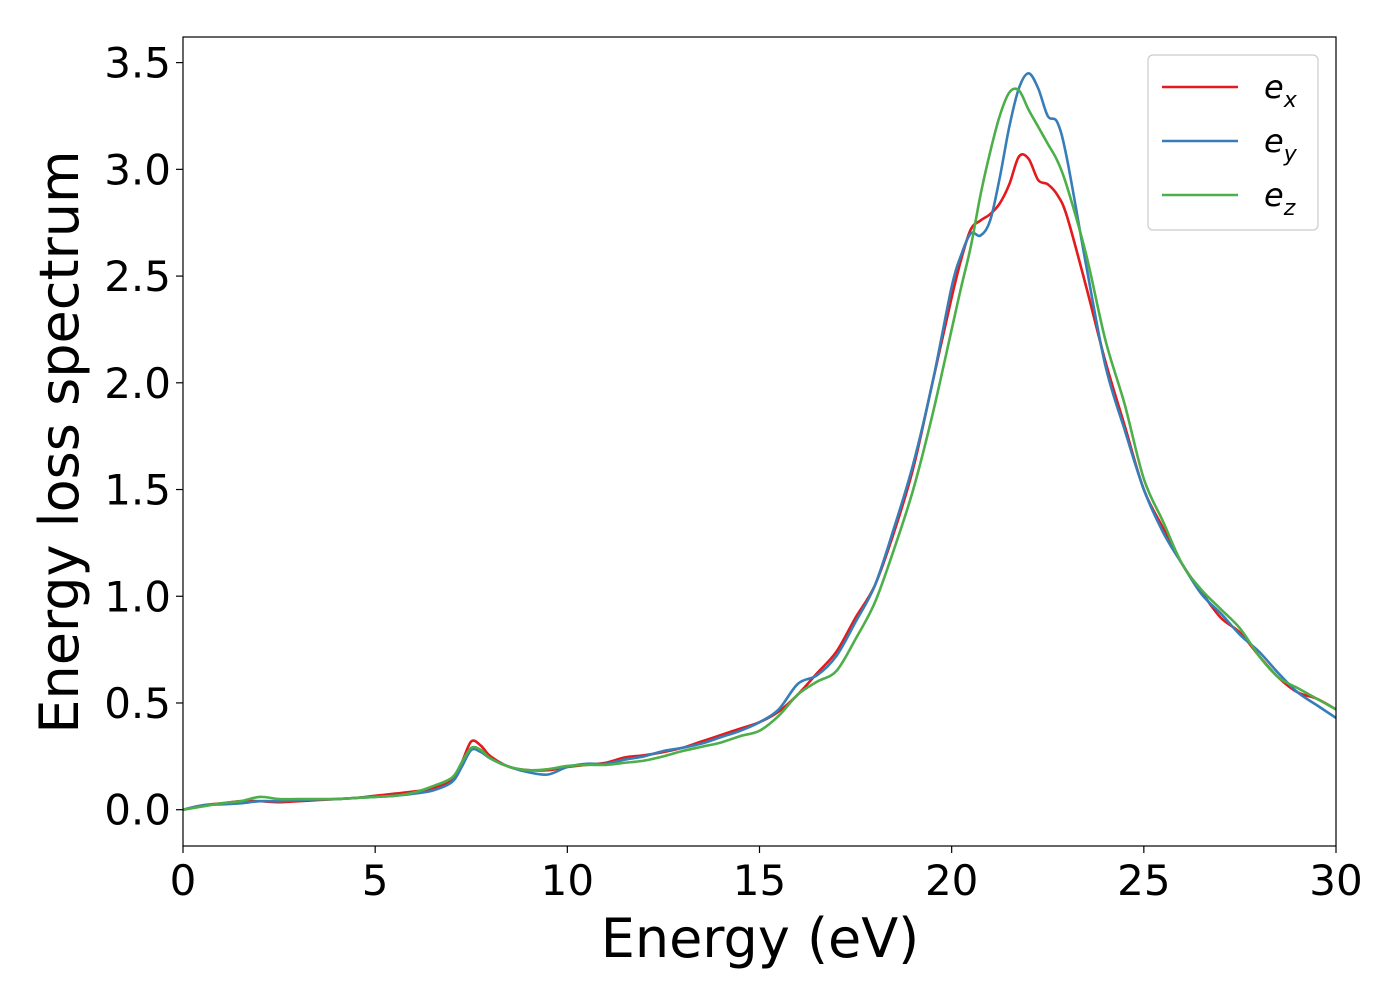 The height and width of the screenshot is (1004, 1400). I want to click on y-tick-label: 1.0, so click(137, 596).